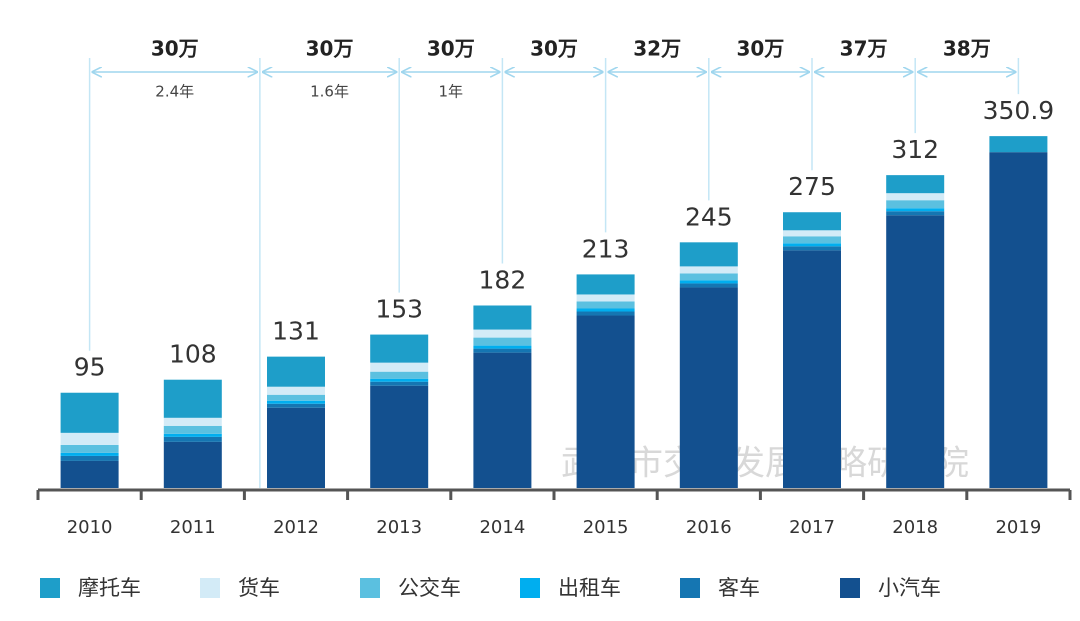 This screenshot has height=621, width=1080. Describe the element at coordinates (812, 527) in the screenshot. I see `x-tick-label: 2017` at that location.